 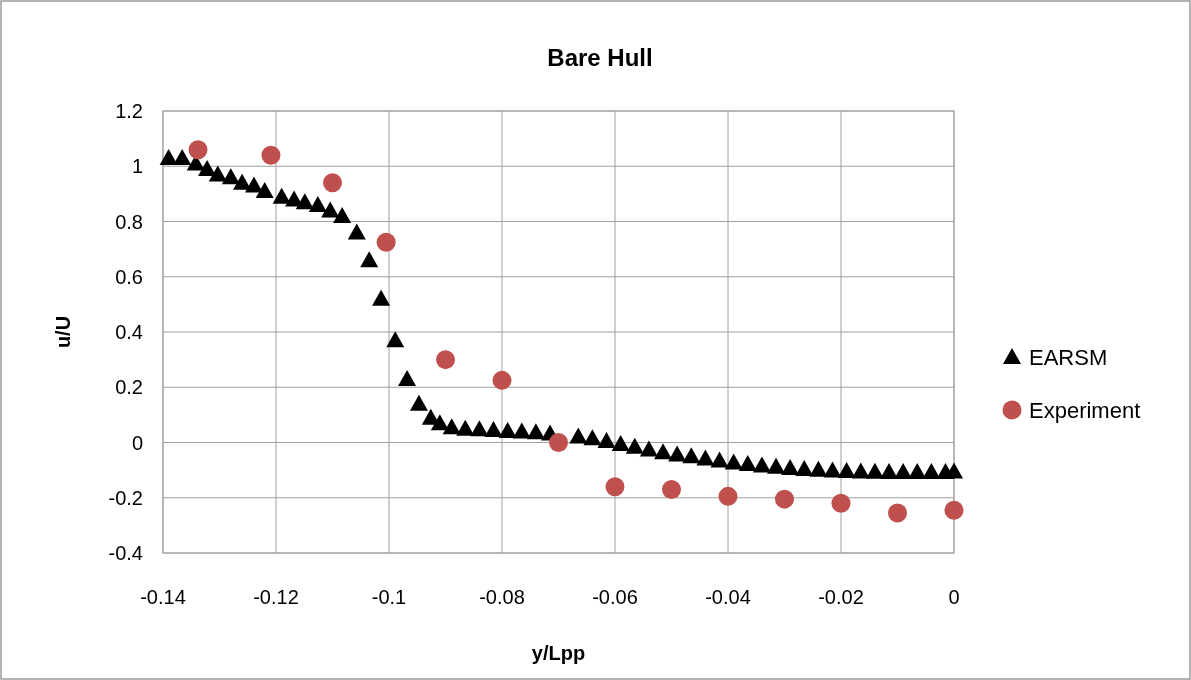 What do you see at coordinates (728, 597) in the screenshot?
I see `x-tick-label: -0.04` at bounding box center [728, 597].